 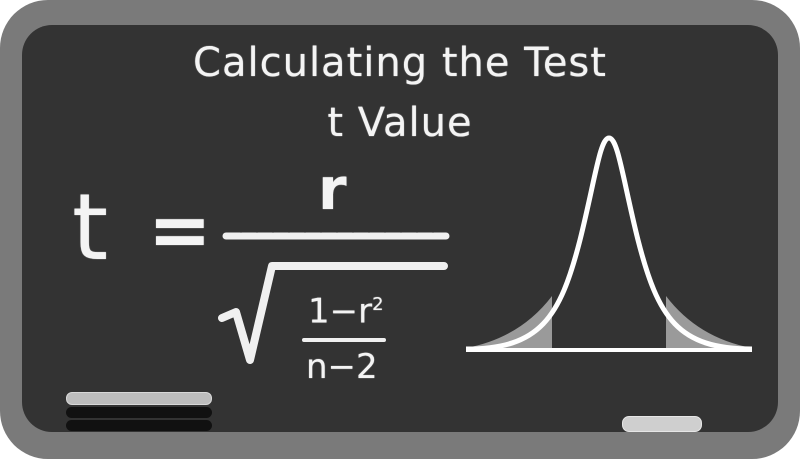 I want to click on square-root-sign, so click(x=333, y=313).